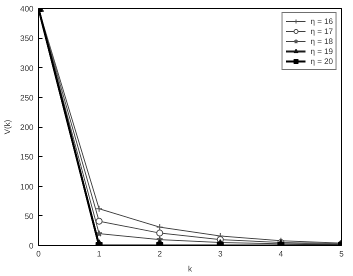  I want to click on y-tick-label: 300, so click(27, 68).